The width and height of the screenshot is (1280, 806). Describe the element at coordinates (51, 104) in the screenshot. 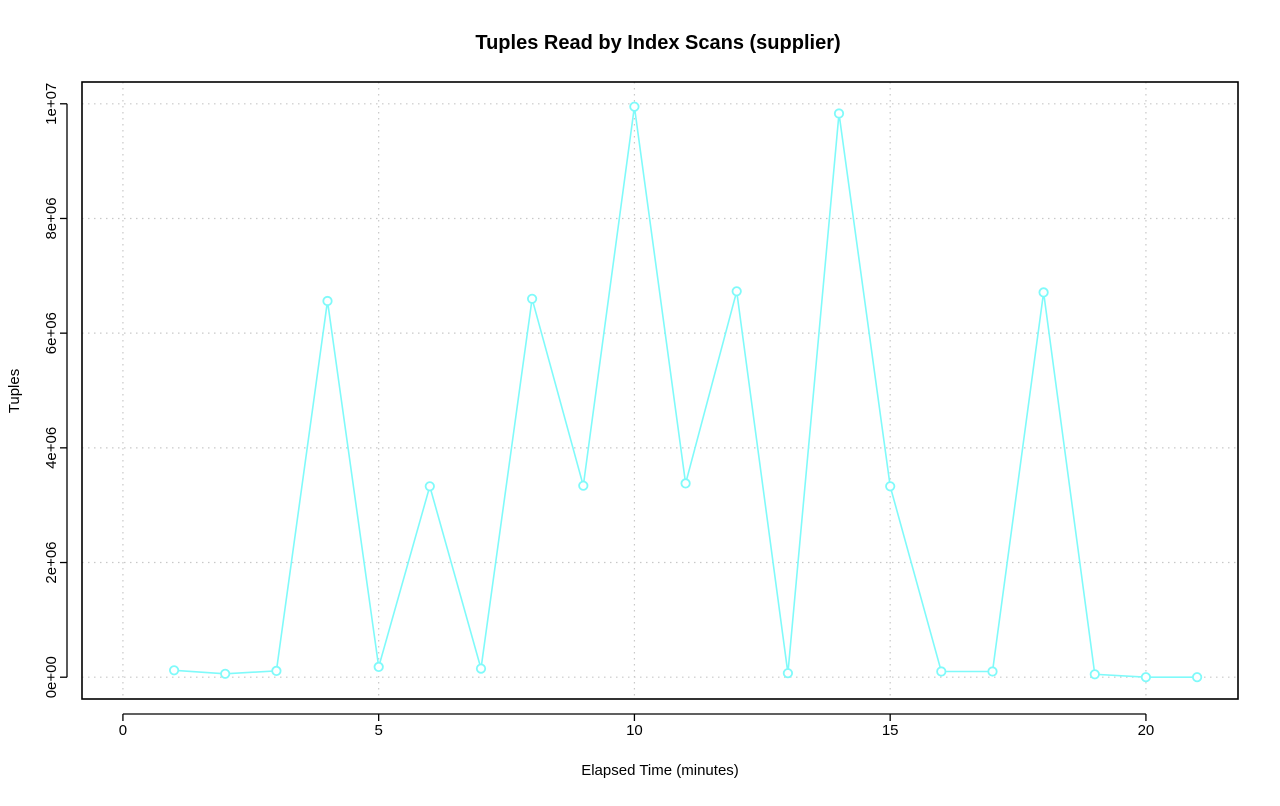

I see `y-tick-label: 1e+07` at that location.